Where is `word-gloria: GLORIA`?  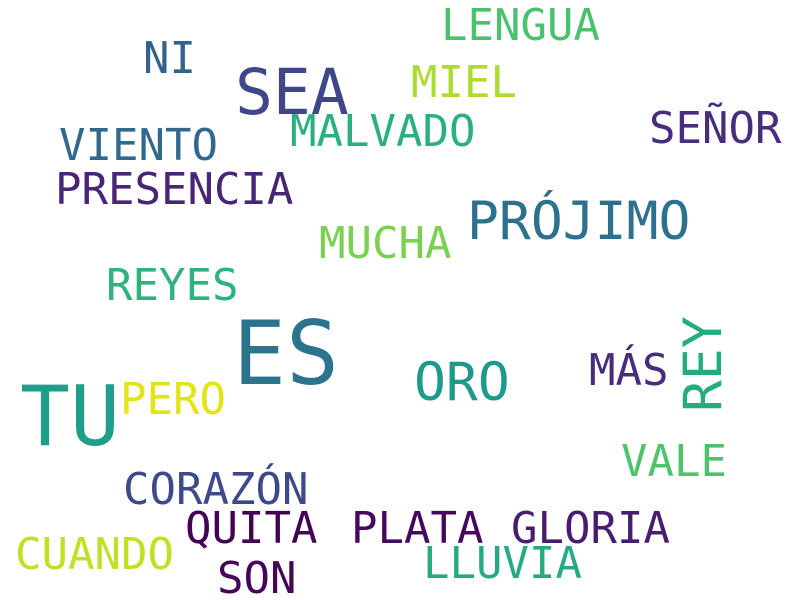
word-gloria: GLORIA is located at coordinates (590, 528).